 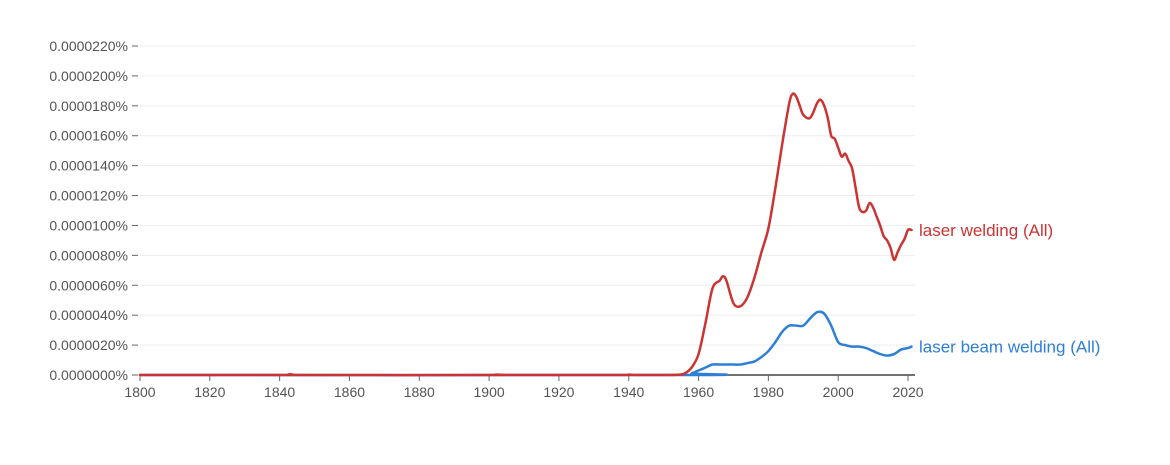 I want to click on y-tick-label: 0.0000080%, so click(x=88, y=255).